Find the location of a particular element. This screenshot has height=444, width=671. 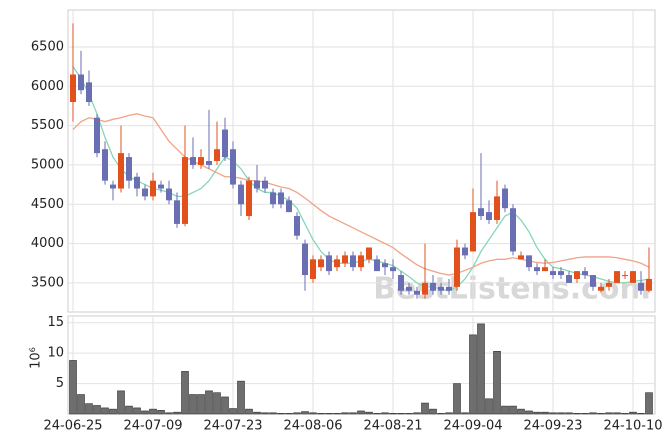

y-tick-label: 4500 is located at coordinates (47, 204).